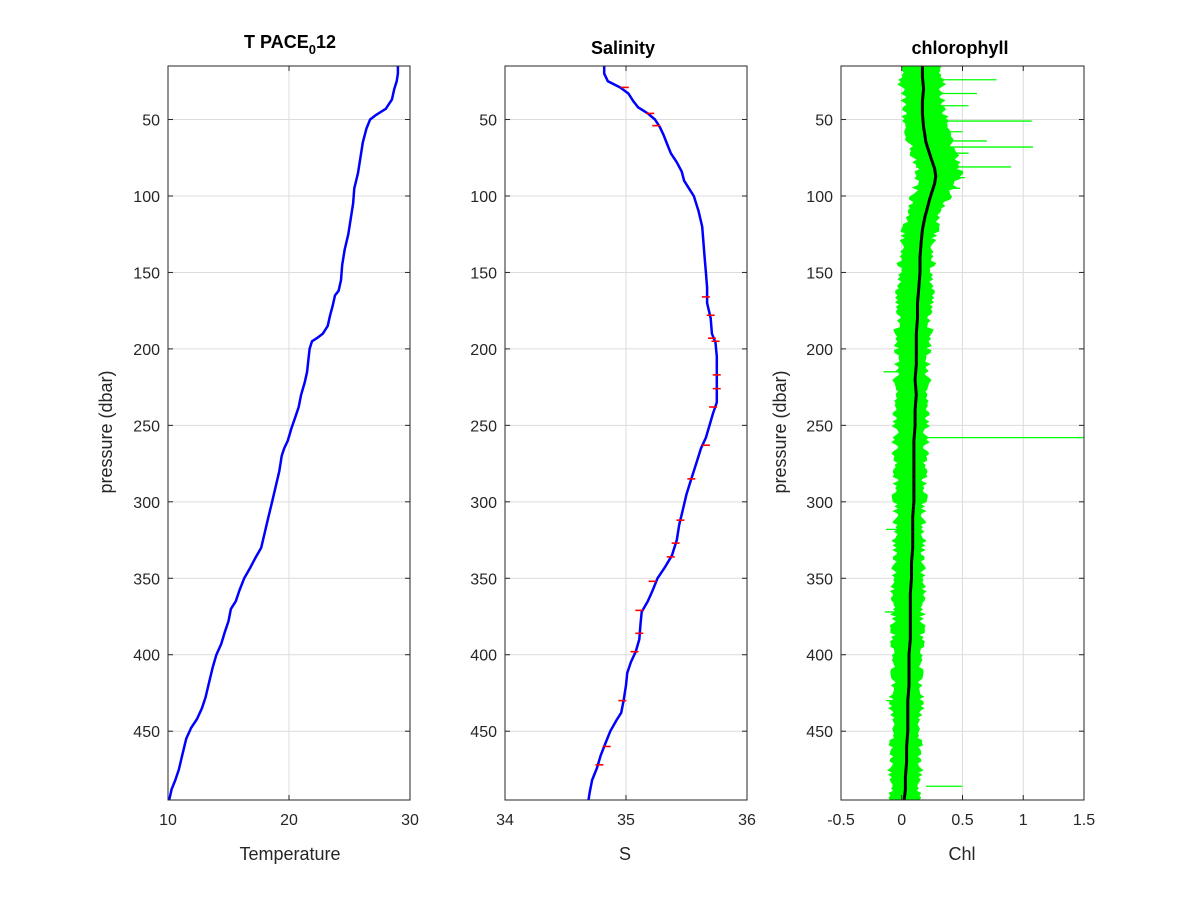 Image resolution: width=1200 pixels, height=900 pixels. I want to click on temperature-ytick-label: 300, so click(146, 503).